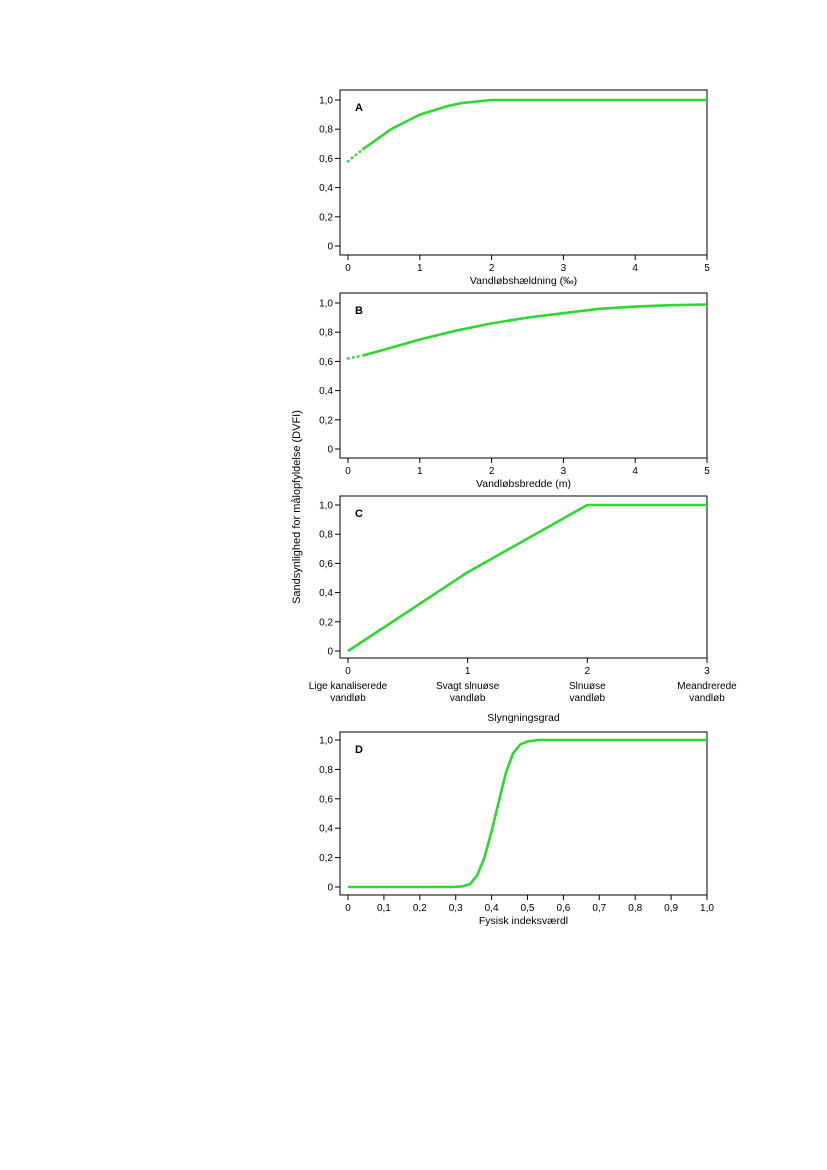 The height and width of the screenshot is (1170, 827). Describe the element at coordinates (523, 921) in the screenshot. I see `x-axis-title: Fysisk indeksværdl` at that location.